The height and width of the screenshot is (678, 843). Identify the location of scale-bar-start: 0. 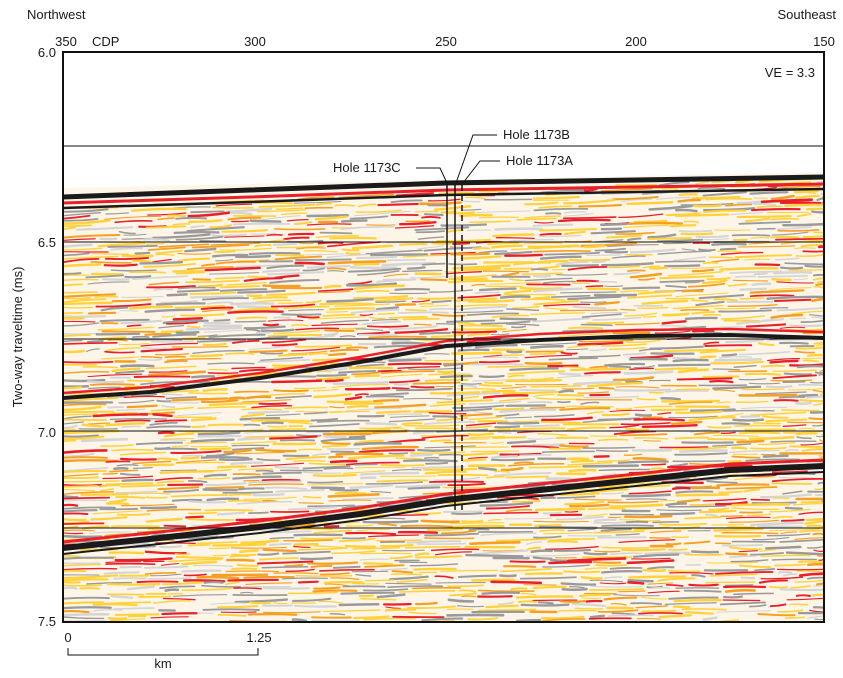
(67, 637).